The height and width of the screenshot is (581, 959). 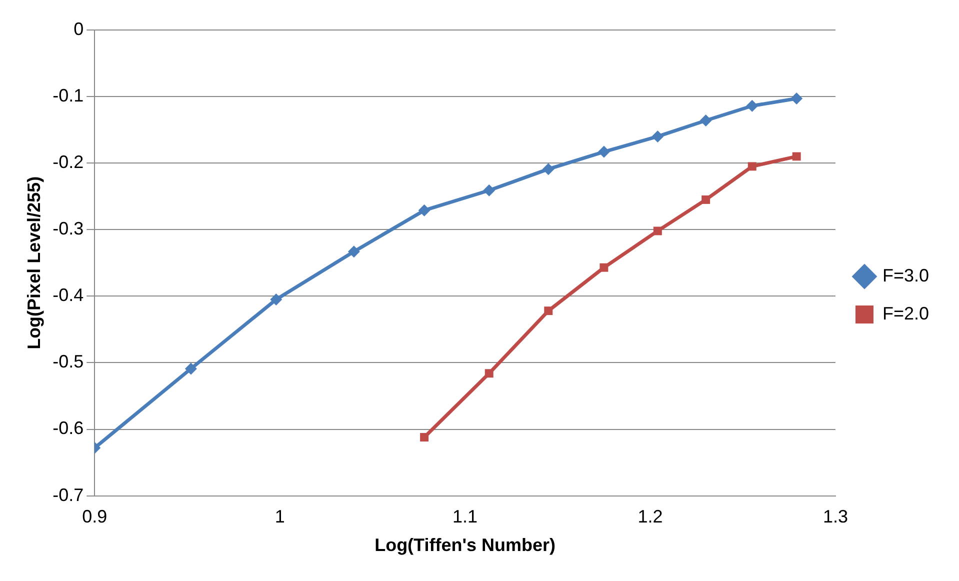 I want to click on x-tick-label: 0.9, so click(x=95, y=516).